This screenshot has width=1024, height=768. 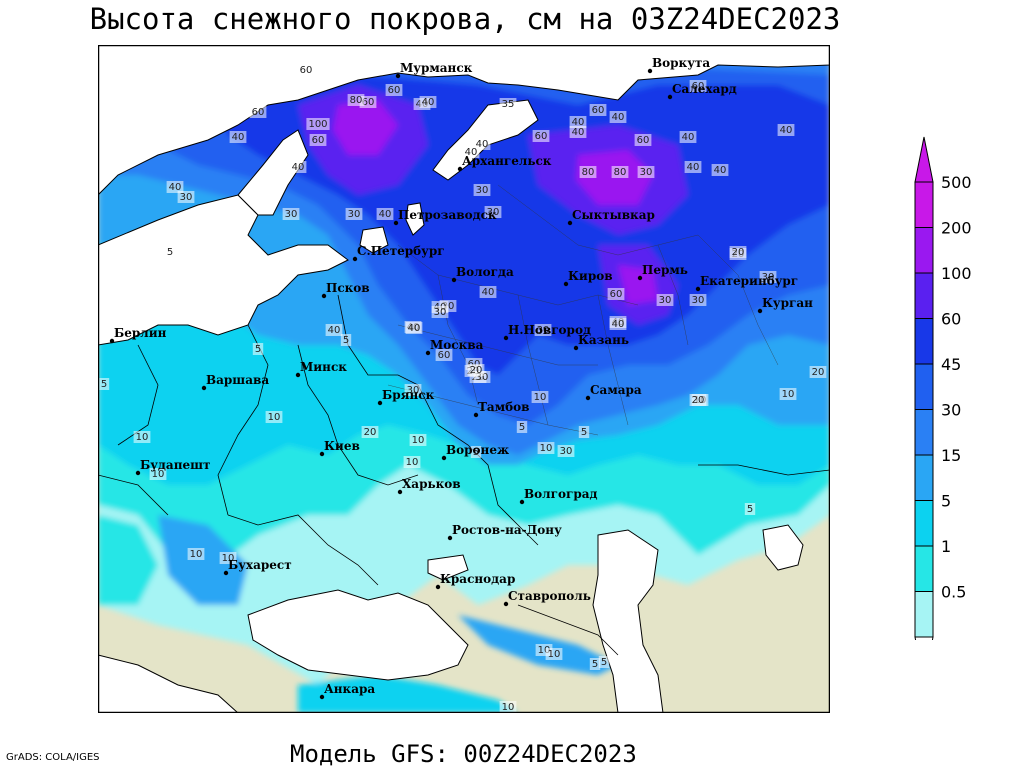 I want to click on city-marker-arkhangelsk, so click(x=460, y=169).